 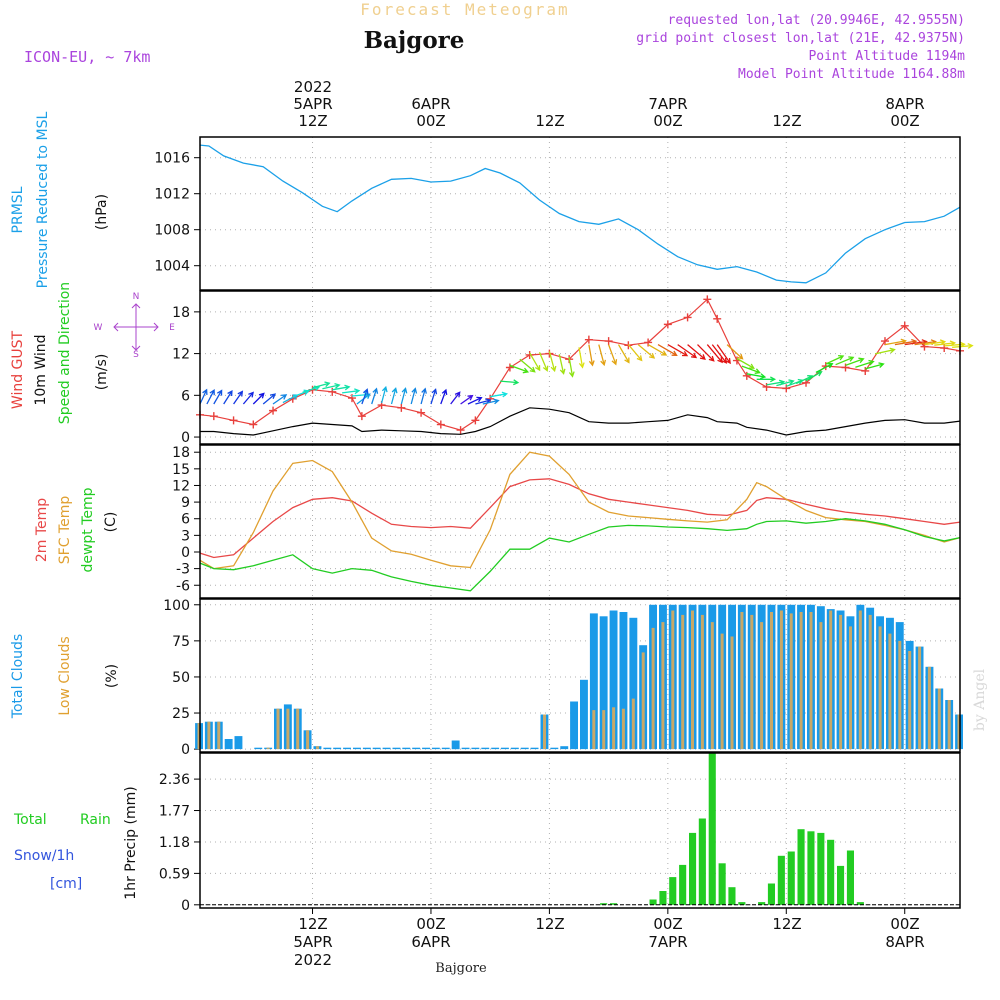 What do you see at coordinates (181, 678) in the screenshot?
I see `y-tick-label: 50` at bounding box center [181, 678].